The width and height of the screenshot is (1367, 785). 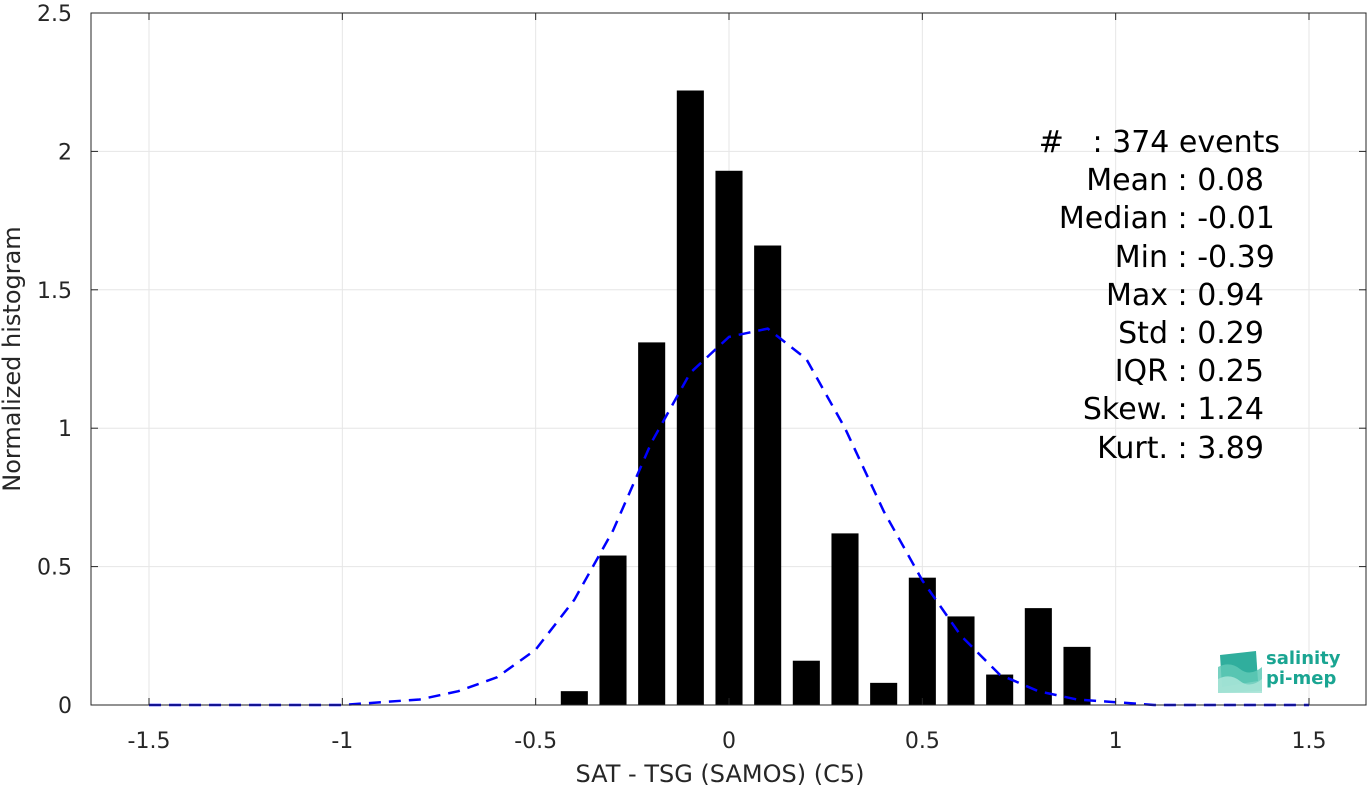 I want to click on logo-text: salinity pi-mep, so click(x=1303, y=669).